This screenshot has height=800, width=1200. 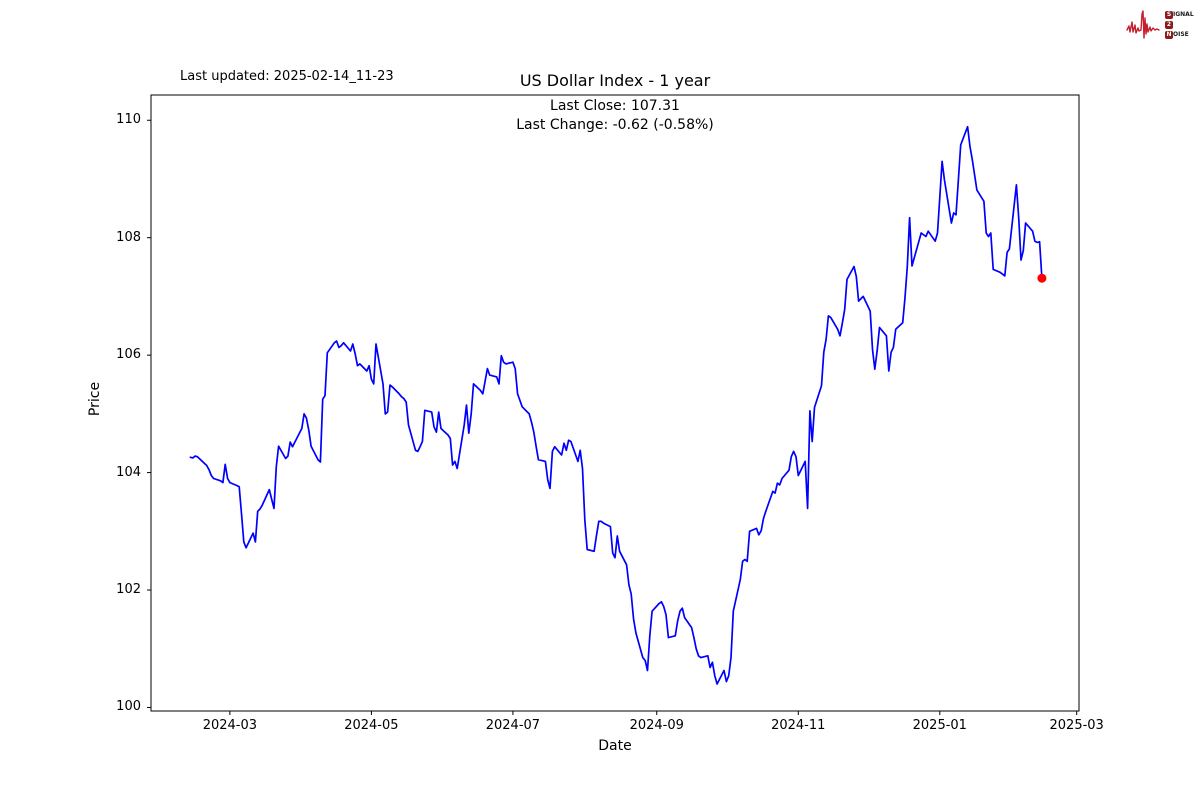 What do you see at coordinates (615, 746) in the screenshot?
I see `x-axis-label: Date` at bounding box center [615, 746].